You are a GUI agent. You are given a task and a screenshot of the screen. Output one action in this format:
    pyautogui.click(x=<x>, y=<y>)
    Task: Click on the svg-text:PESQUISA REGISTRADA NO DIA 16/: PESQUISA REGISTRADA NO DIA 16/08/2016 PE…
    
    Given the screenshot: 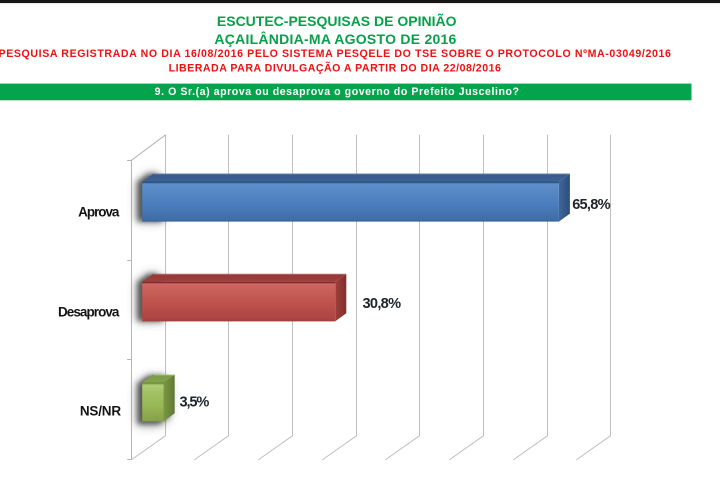 What is the action you would take?
    pyautogui.click(x=335, y=54)
    